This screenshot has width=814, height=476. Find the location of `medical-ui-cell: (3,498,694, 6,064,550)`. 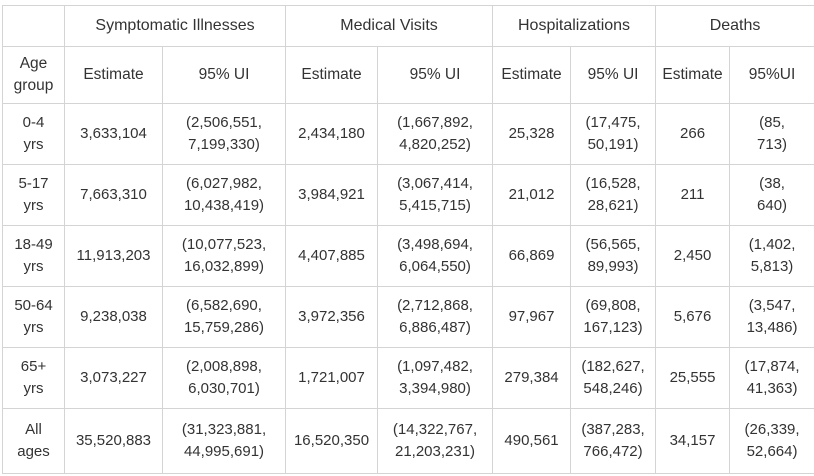

medical-ui-cell: (3,498,694, 6,064,550) is located at coordinates (435, 256).